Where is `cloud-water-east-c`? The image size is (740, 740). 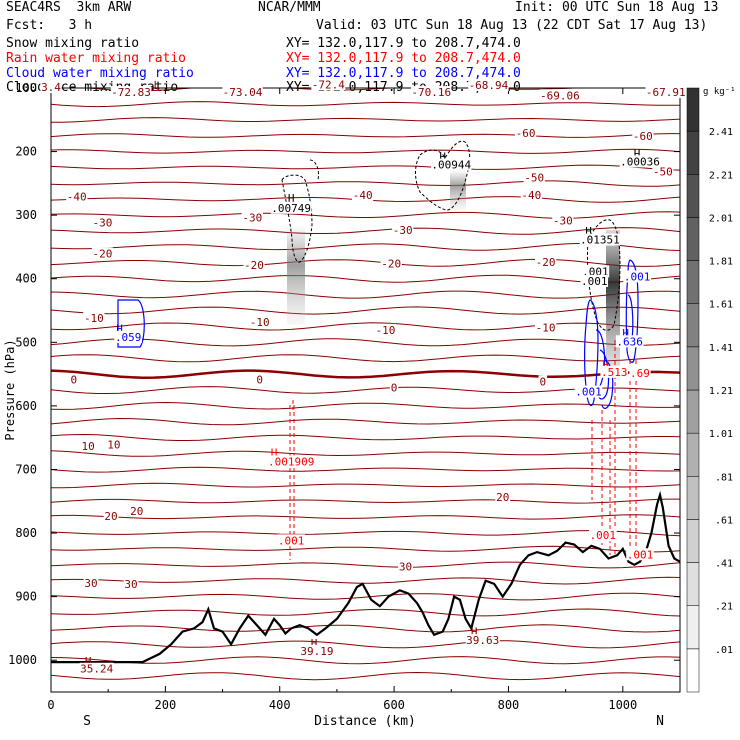 cloud-water-east-c is located at coordinates (603, 374).